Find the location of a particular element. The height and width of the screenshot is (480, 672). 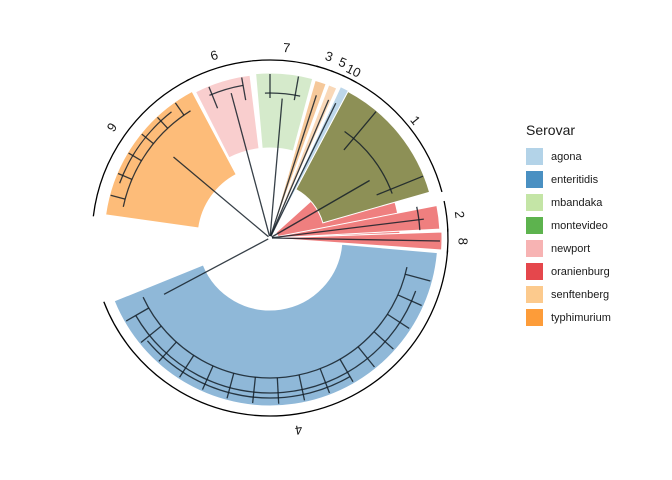

legend-label: typhimurium is located at coordinates (581, 317).